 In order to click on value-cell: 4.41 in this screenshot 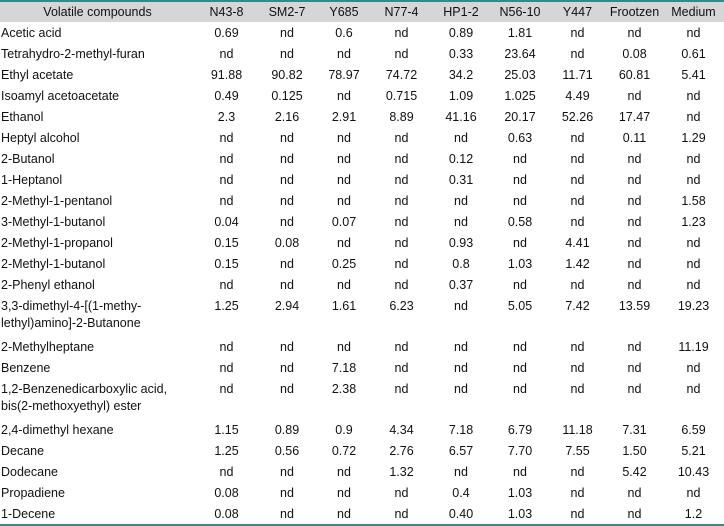, I will do `click(577, 243)`.